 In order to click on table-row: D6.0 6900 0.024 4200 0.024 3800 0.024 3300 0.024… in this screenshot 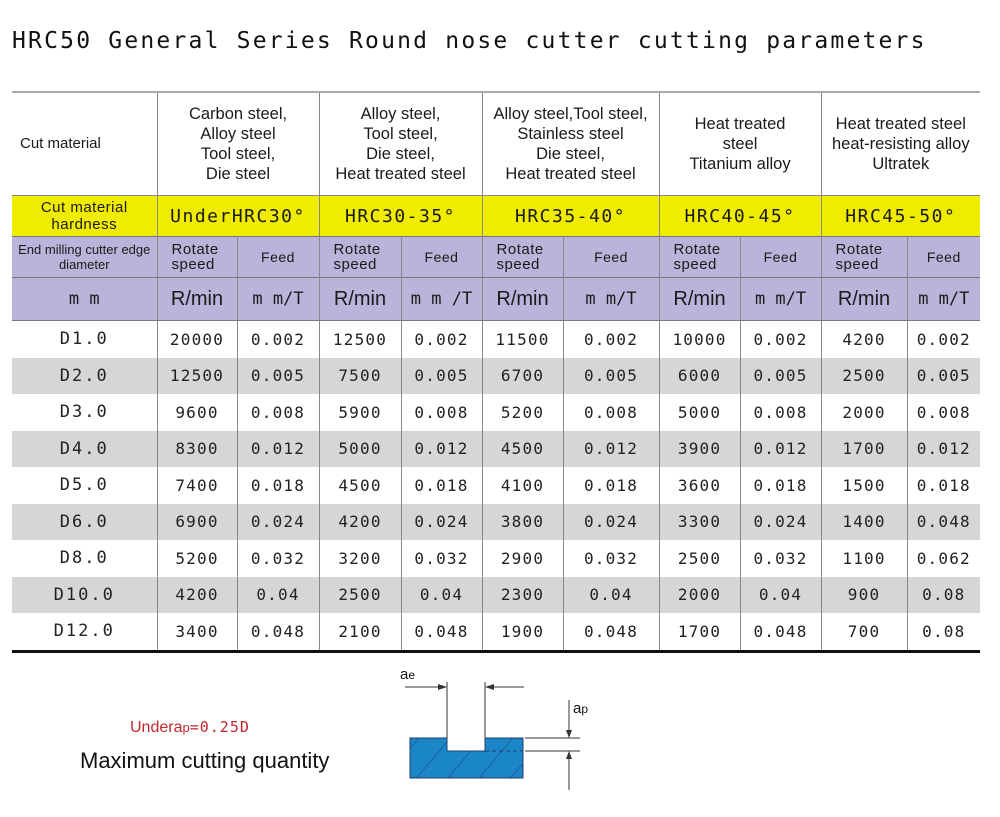, I will do `click(496, 521)`.